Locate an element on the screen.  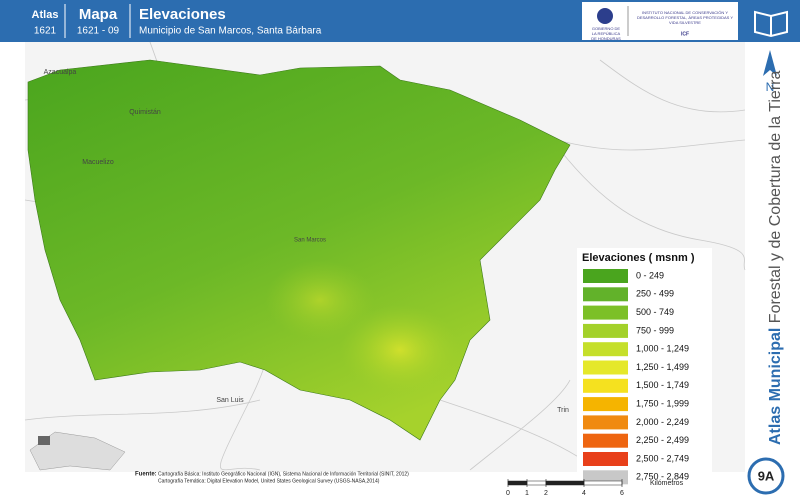
legend-title: Elevaciones ( msnm ) is located at coordinates (638, 258).